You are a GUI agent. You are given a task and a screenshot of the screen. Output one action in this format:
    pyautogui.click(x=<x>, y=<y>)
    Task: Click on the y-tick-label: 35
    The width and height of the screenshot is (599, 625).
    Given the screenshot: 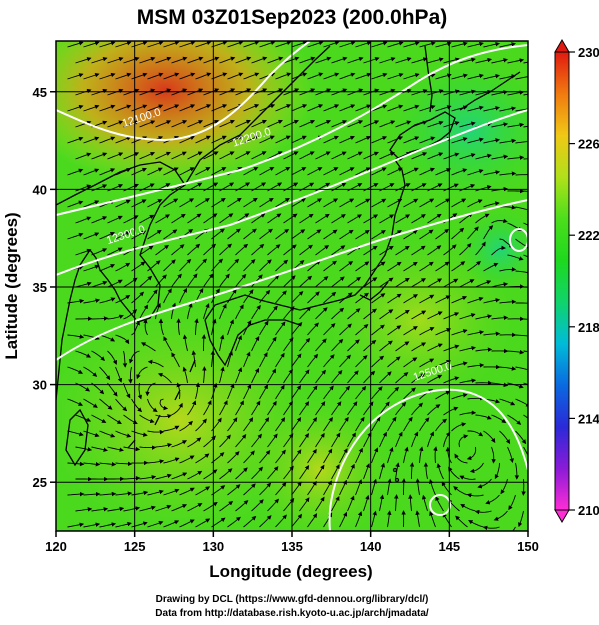 What is the action you would take?
    pyautogui.click(x=40, y=287)
    